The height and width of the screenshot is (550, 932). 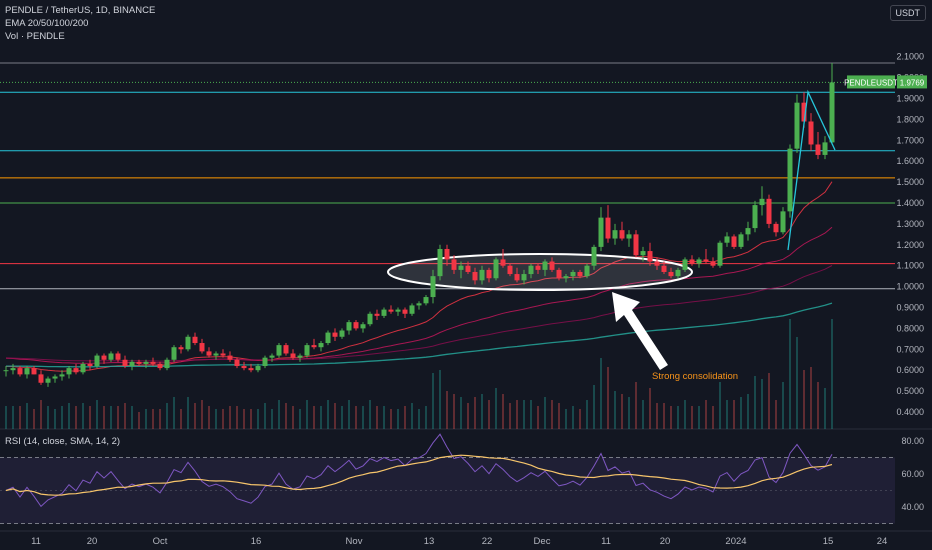 I want to click on price-tick-label: 1.6000, so click(x=910, y=161).